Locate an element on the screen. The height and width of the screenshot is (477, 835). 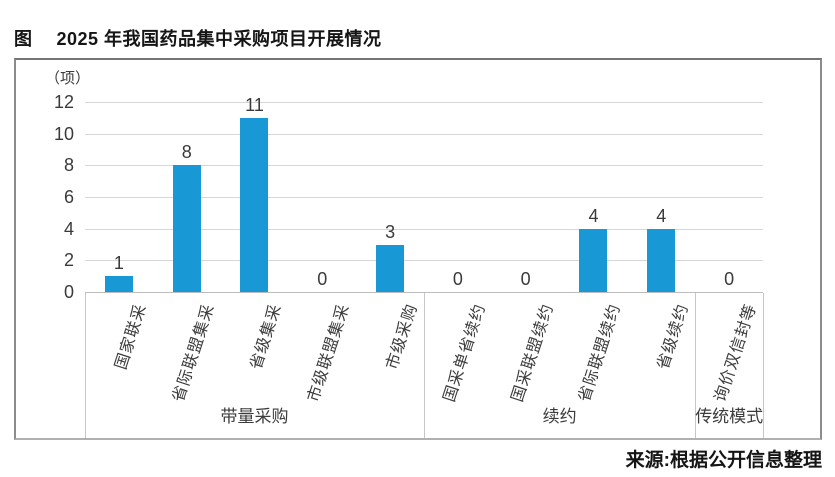
y-tick-label: 8 is located at coordinates (68, 165).